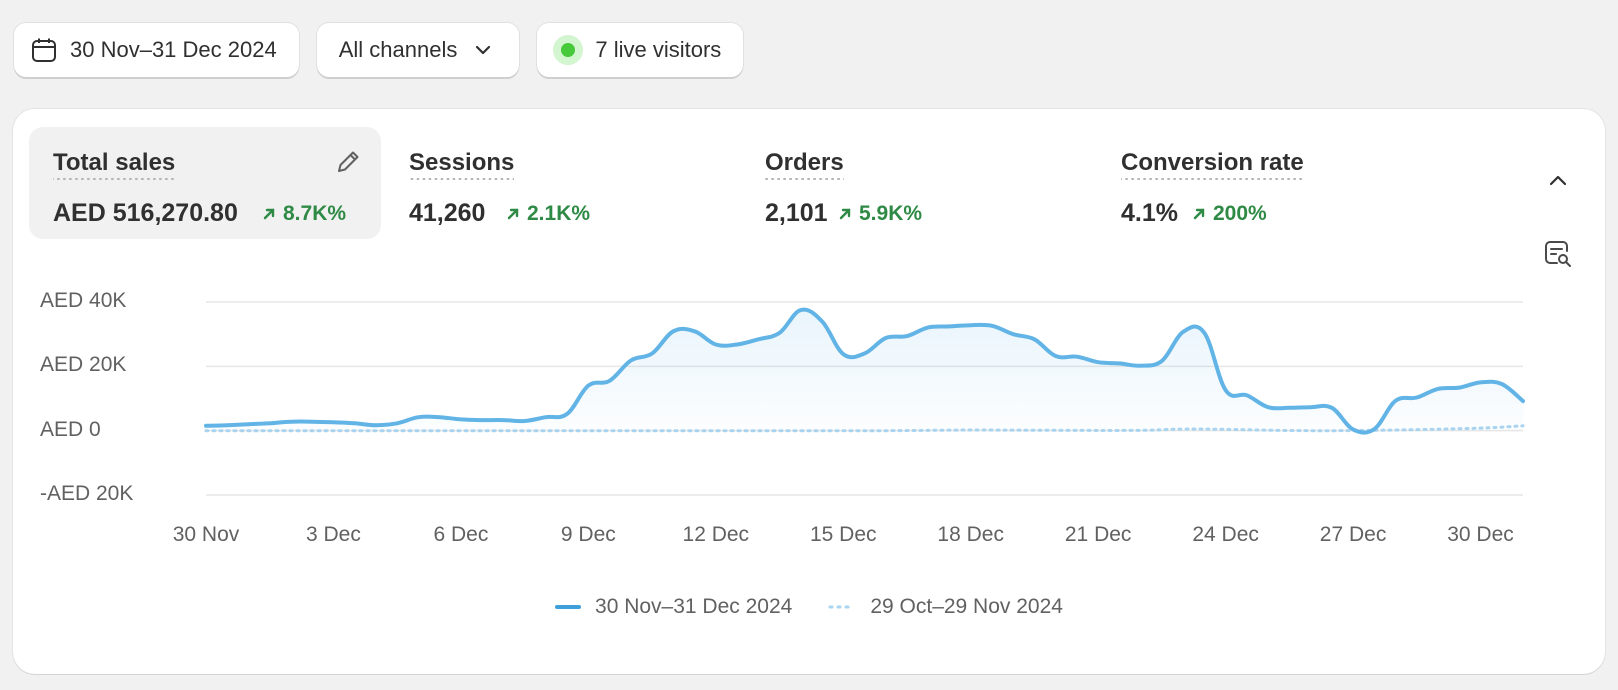 This screenshot has height=690, width=1618. I want to click on series-area, so click(864, 371).